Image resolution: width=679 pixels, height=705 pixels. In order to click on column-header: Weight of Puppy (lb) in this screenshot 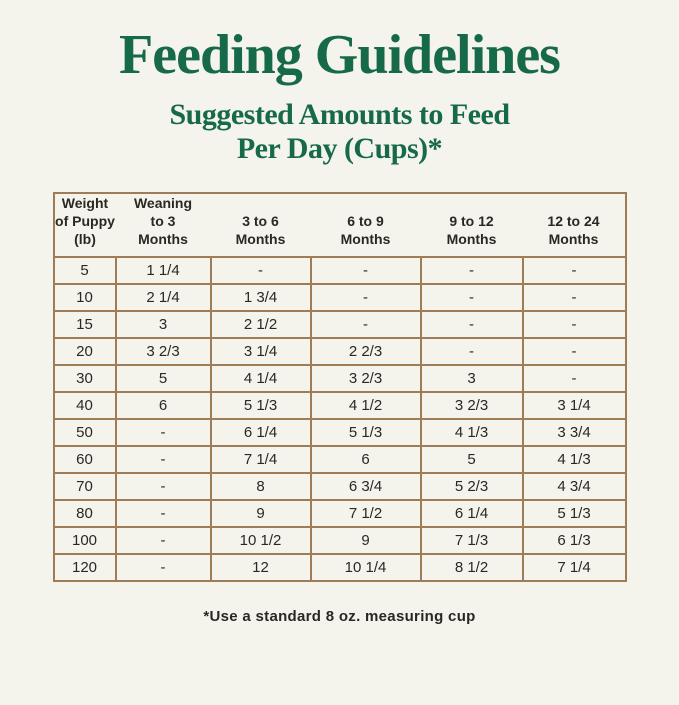, I will do `click(85, 221)`.